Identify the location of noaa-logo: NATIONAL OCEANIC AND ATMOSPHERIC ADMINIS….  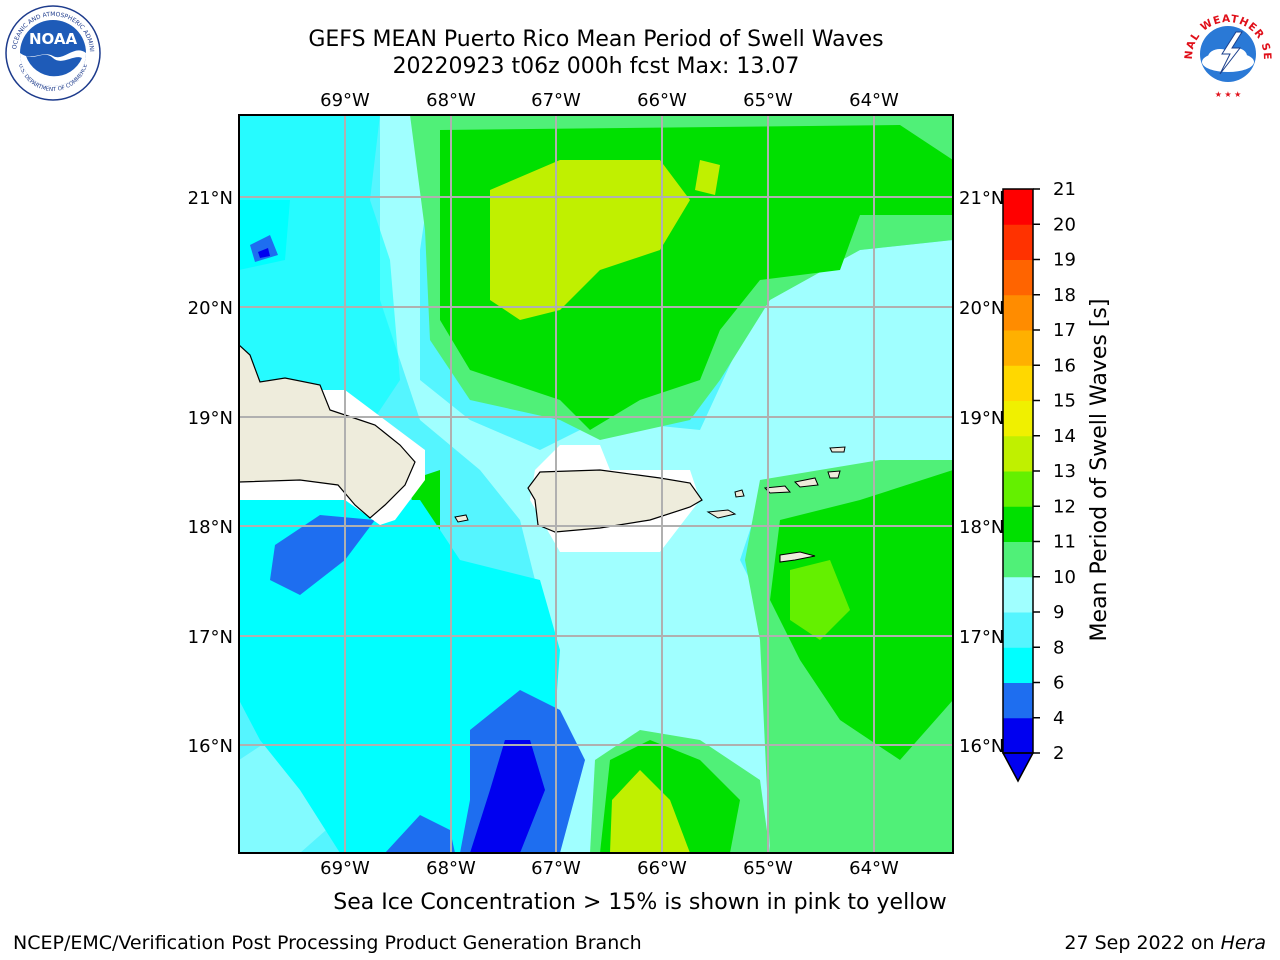
(52, 52).